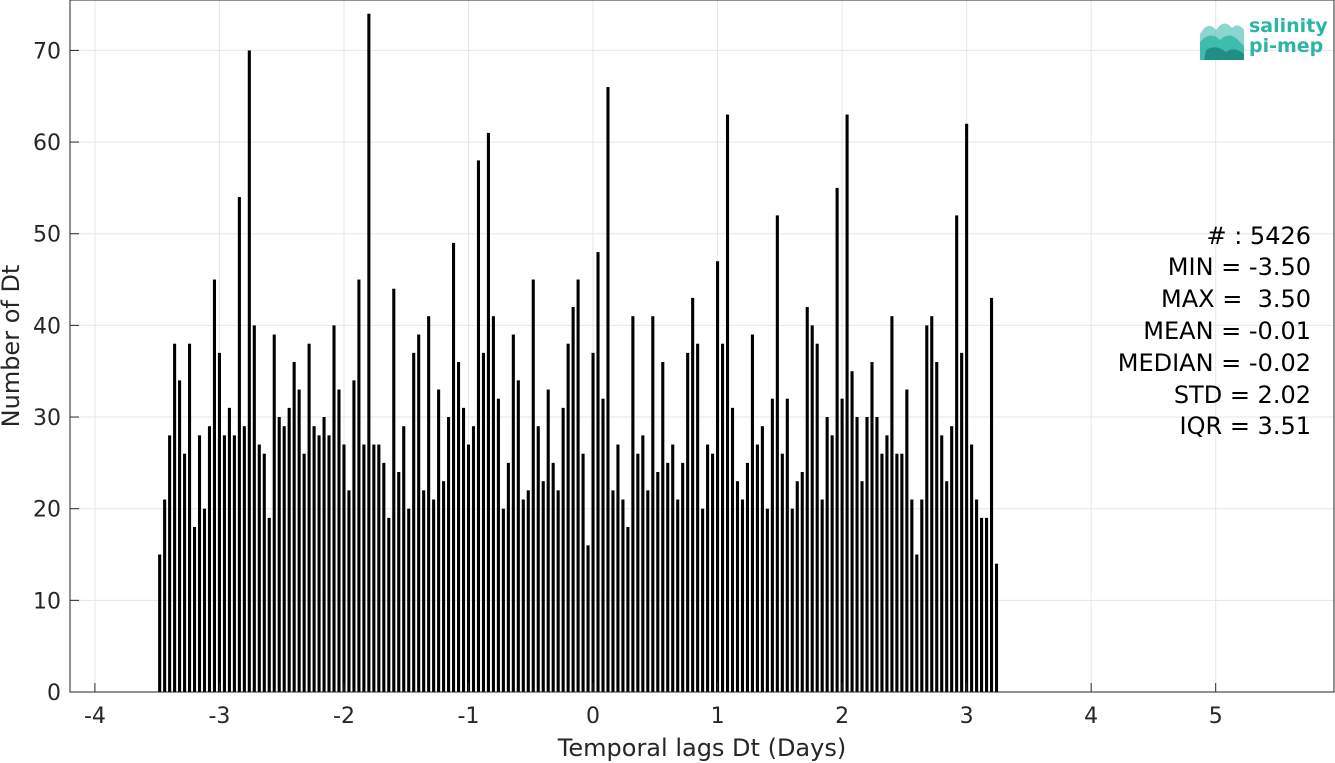 The height and width of the screenshot is (763, 1335). Describe the element at coordinates (56, 372) in the screenshot. I see `y-ticks: 0 10 20 30 40 50 60 70` at that location.